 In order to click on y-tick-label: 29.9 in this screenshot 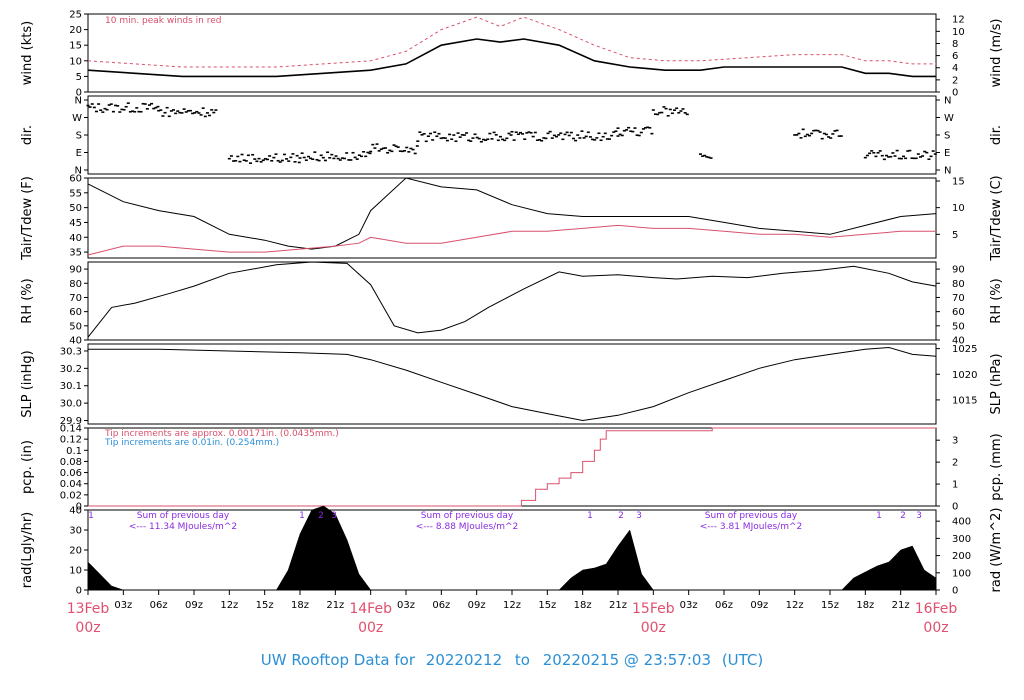, I will do `click(71, 421)`.